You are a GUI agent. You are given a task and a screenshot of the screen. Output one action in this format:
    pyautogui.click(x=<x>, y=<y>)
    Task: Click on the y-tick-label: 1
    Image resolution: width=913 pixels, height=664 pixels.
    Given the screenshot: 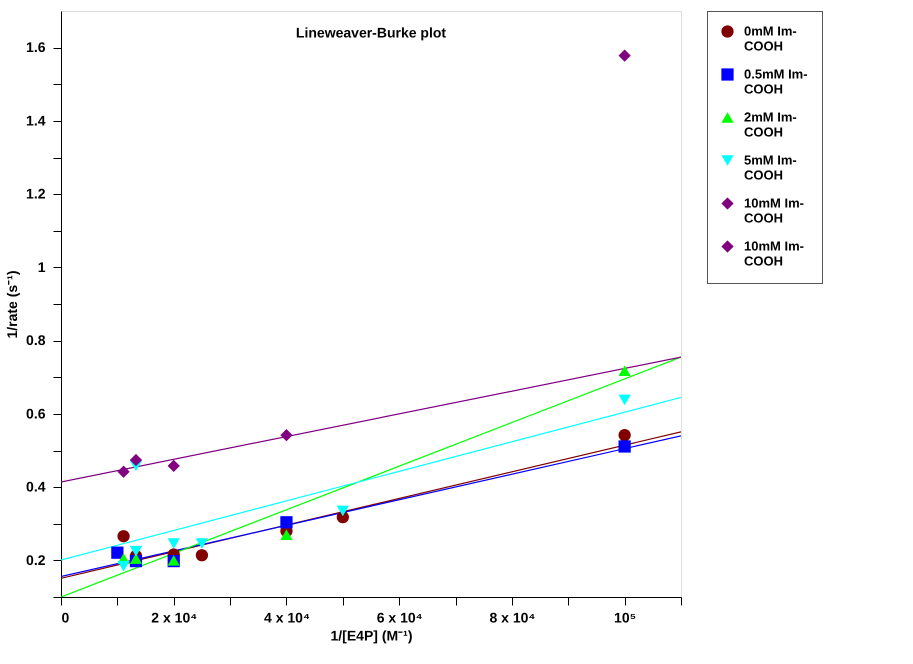 What is the action you would take?
    pyautogui.click(x=42, y=266)
    